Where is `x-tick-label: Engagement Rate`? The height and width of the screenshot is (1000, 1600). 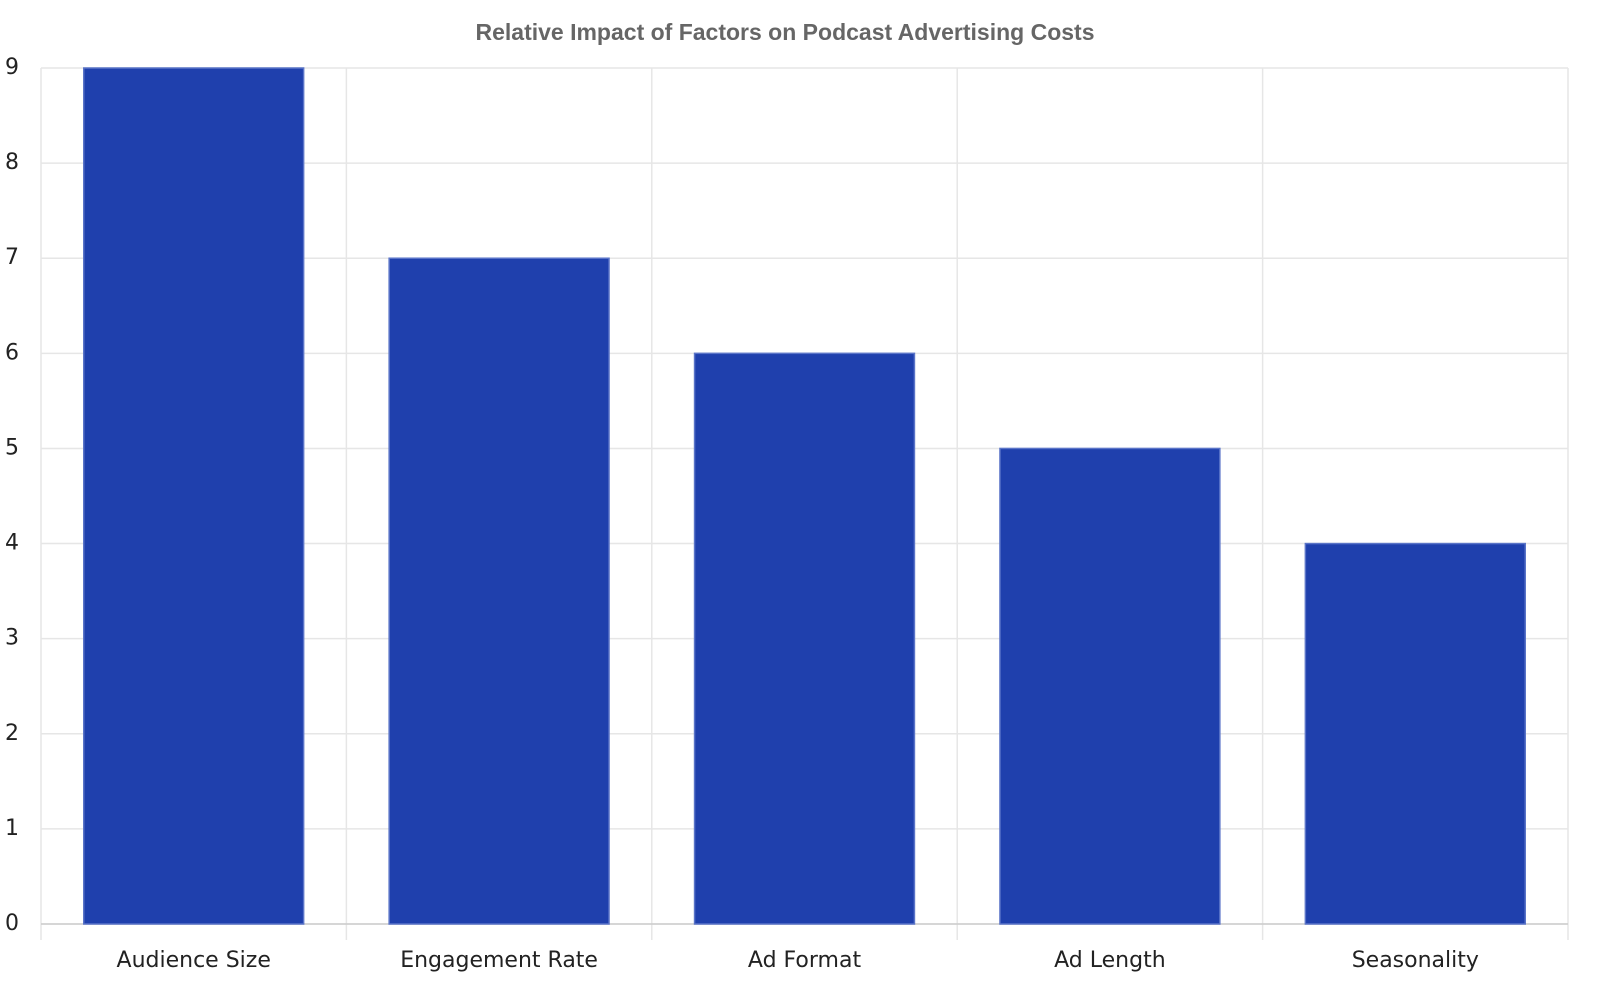 x-tick-label: Engagement Rate is located at coordinates (499, 960).